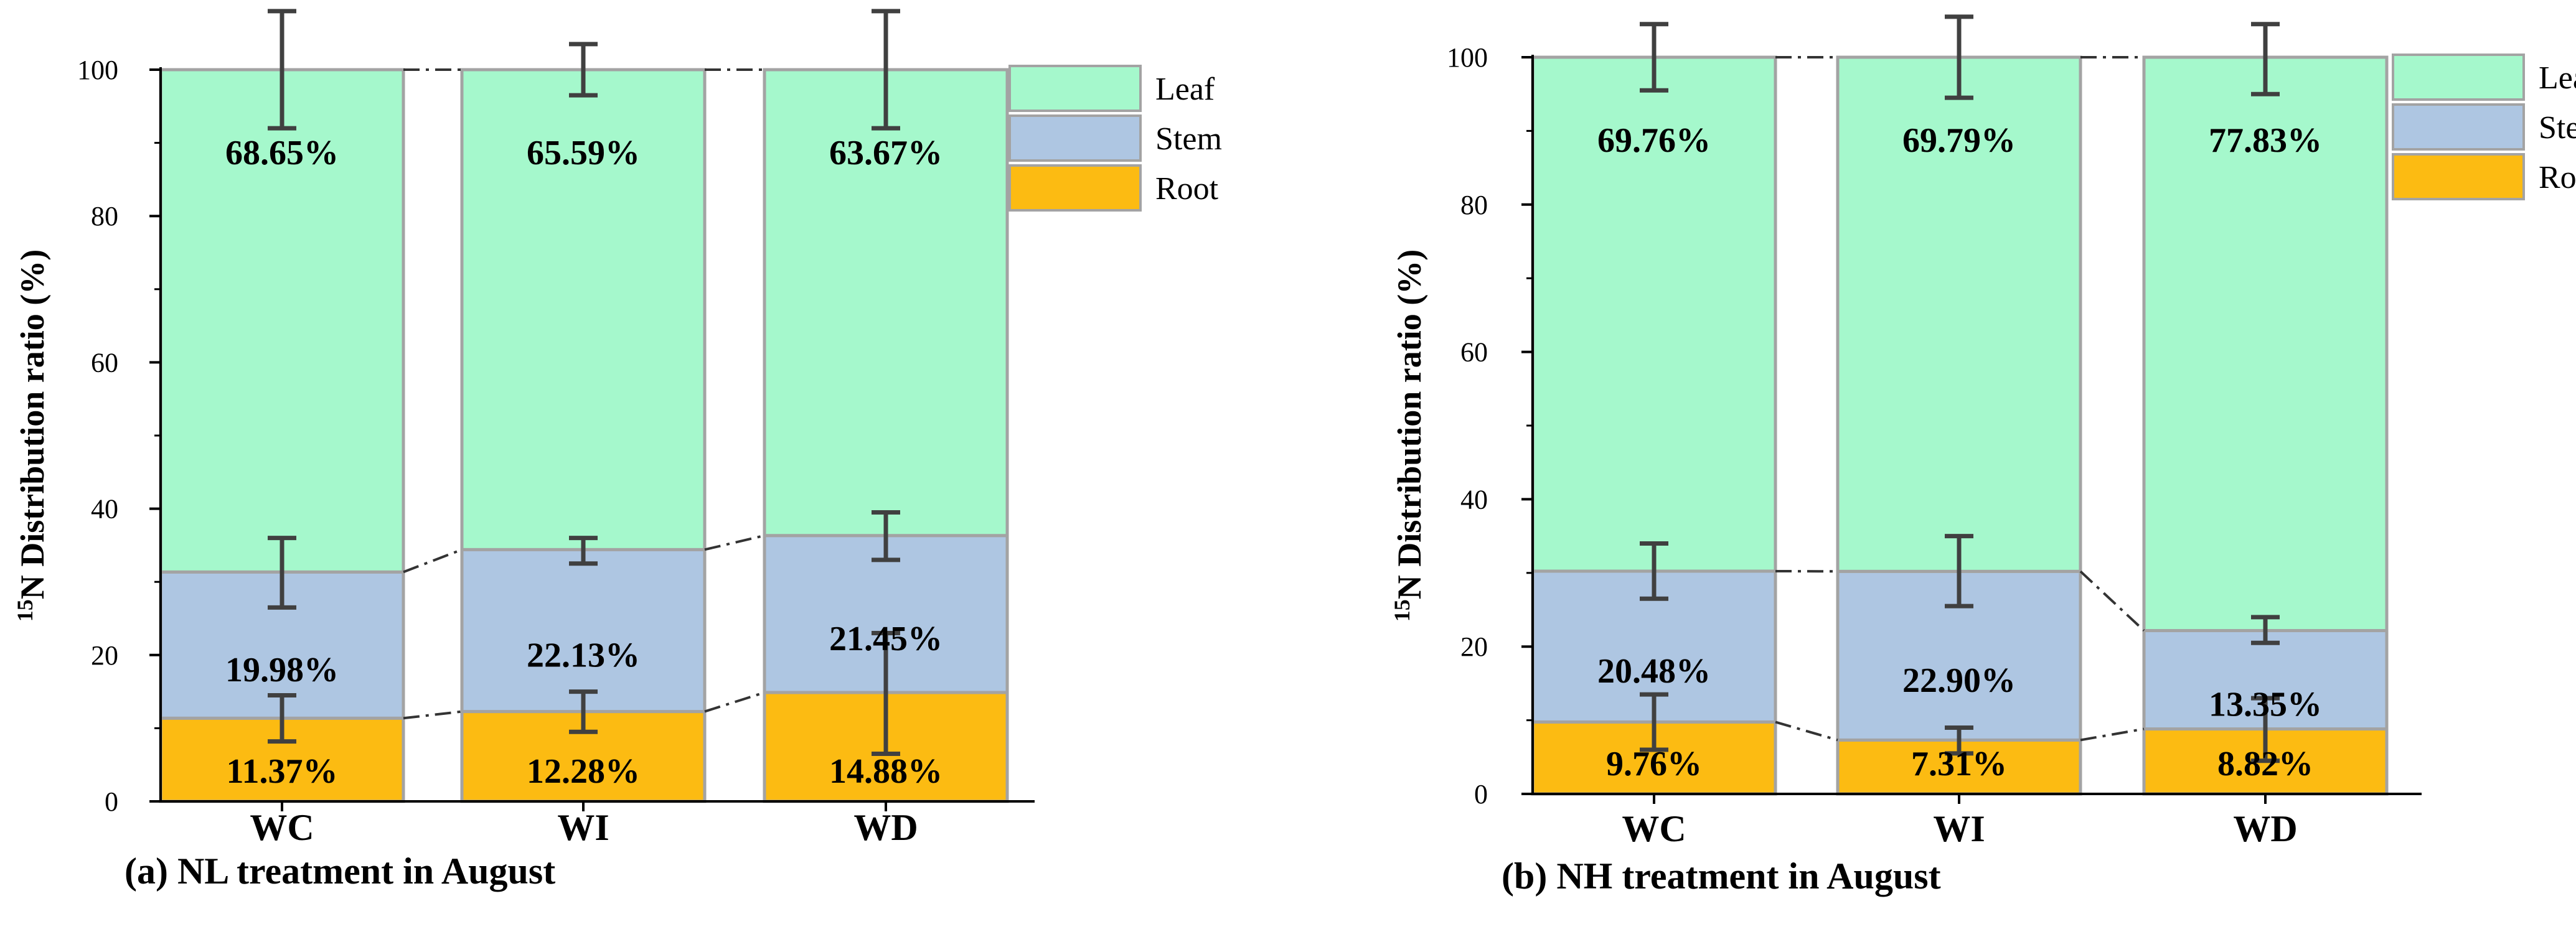 This screenshot has height=942, width=2576. I want to click on label-leaf-wd: 77.83%, so click(2265, 140).